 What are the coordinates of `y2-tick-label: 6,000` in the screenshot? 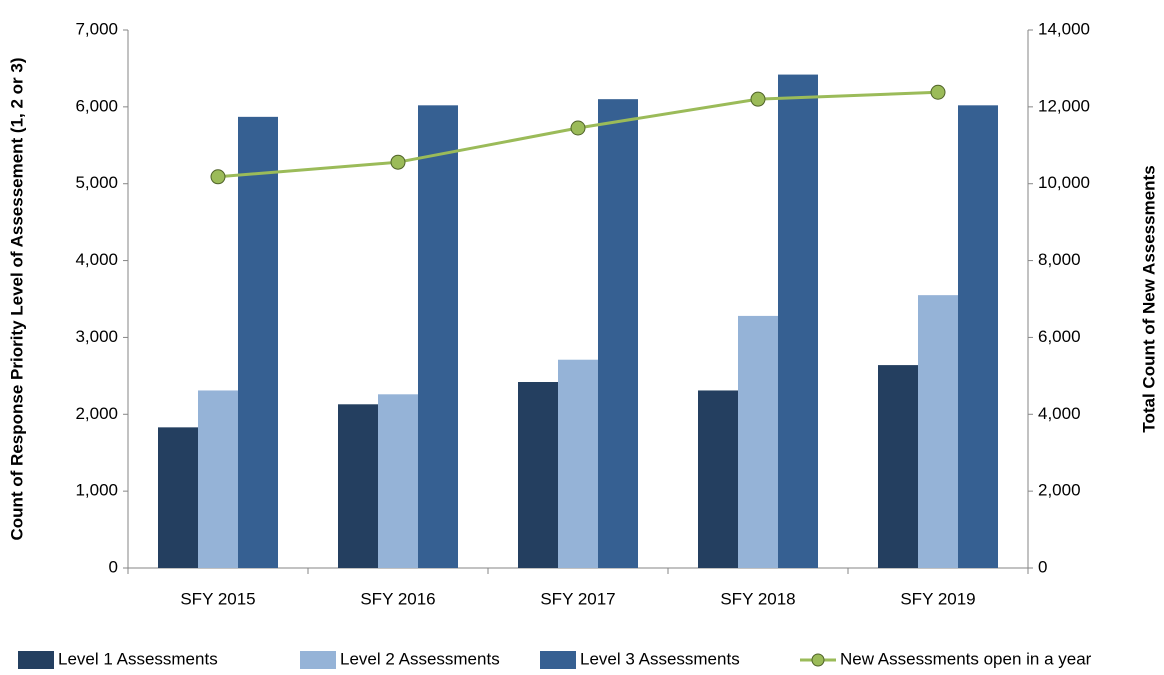 It's located at (1059, 336).